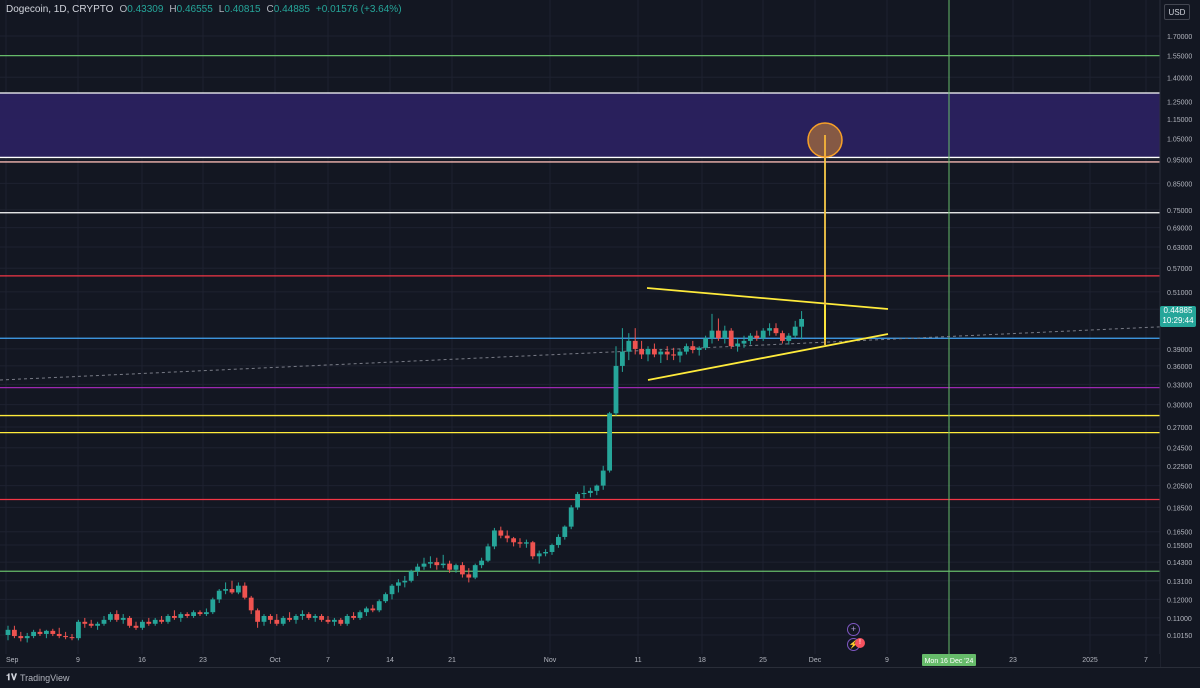  What do you see at coordinates (1179, 161) in the screenshot?
I see `price-tick-label: 0.95000` at bounding box center [1179, 161].